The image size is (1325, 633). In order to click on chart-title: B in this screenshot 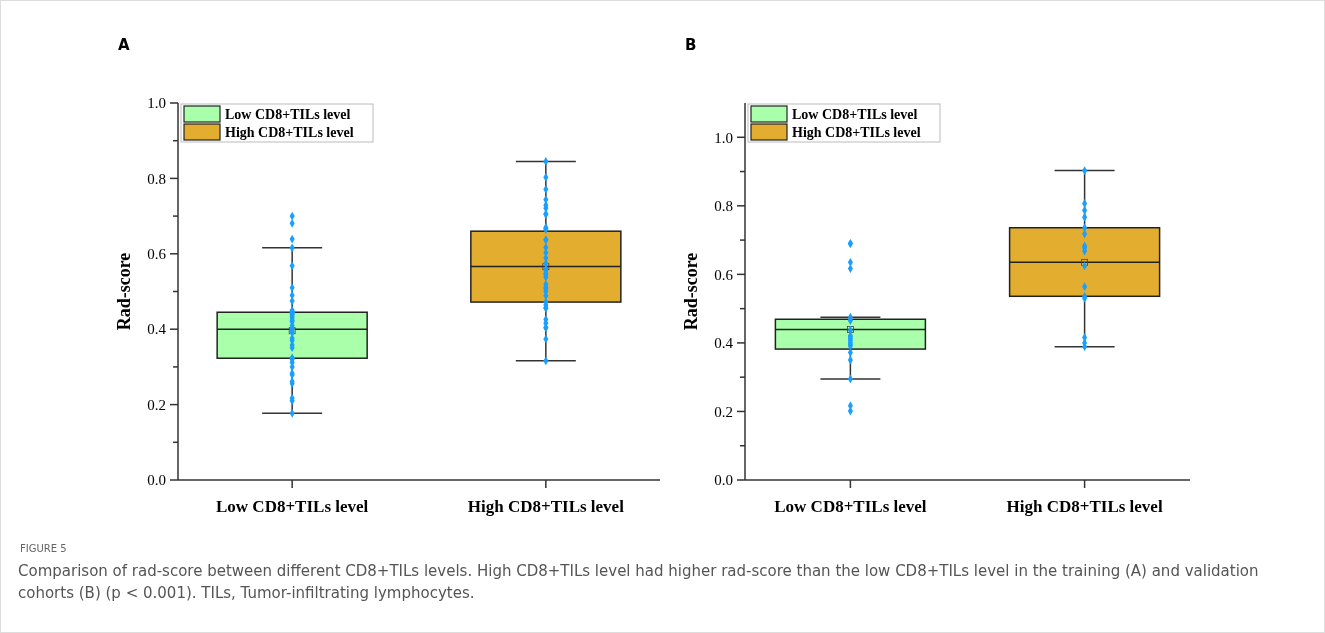, I will do `click(691, 45)`.